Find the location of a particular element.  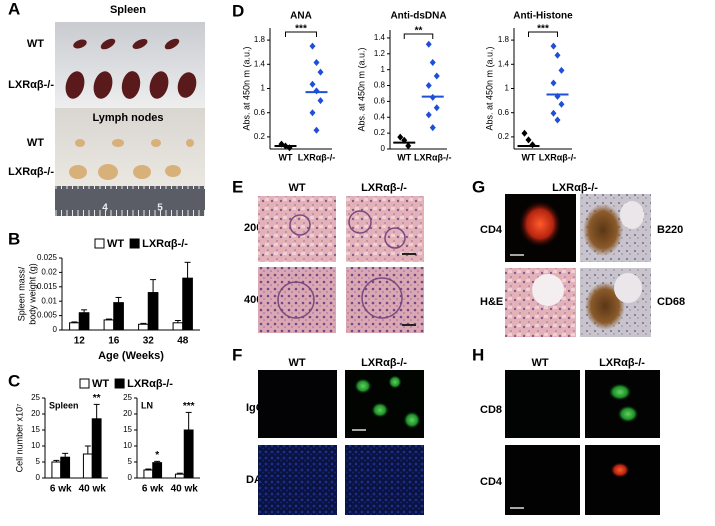

y-tick-label: 1 is located at coordinates (383, 69).